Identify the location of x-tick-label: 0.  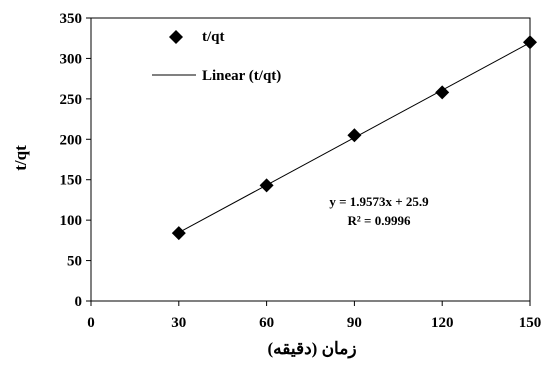
(91, 323).